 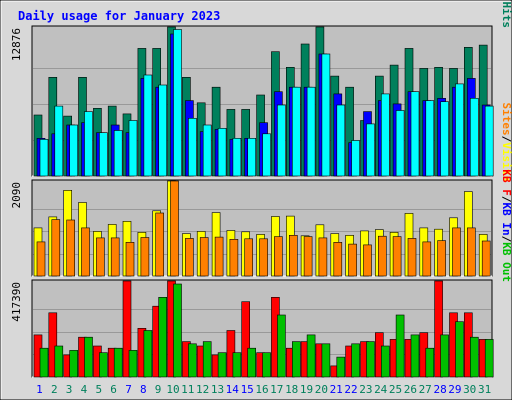 I want to click on xtick-day-30: 30, so click(x=469, y=389).